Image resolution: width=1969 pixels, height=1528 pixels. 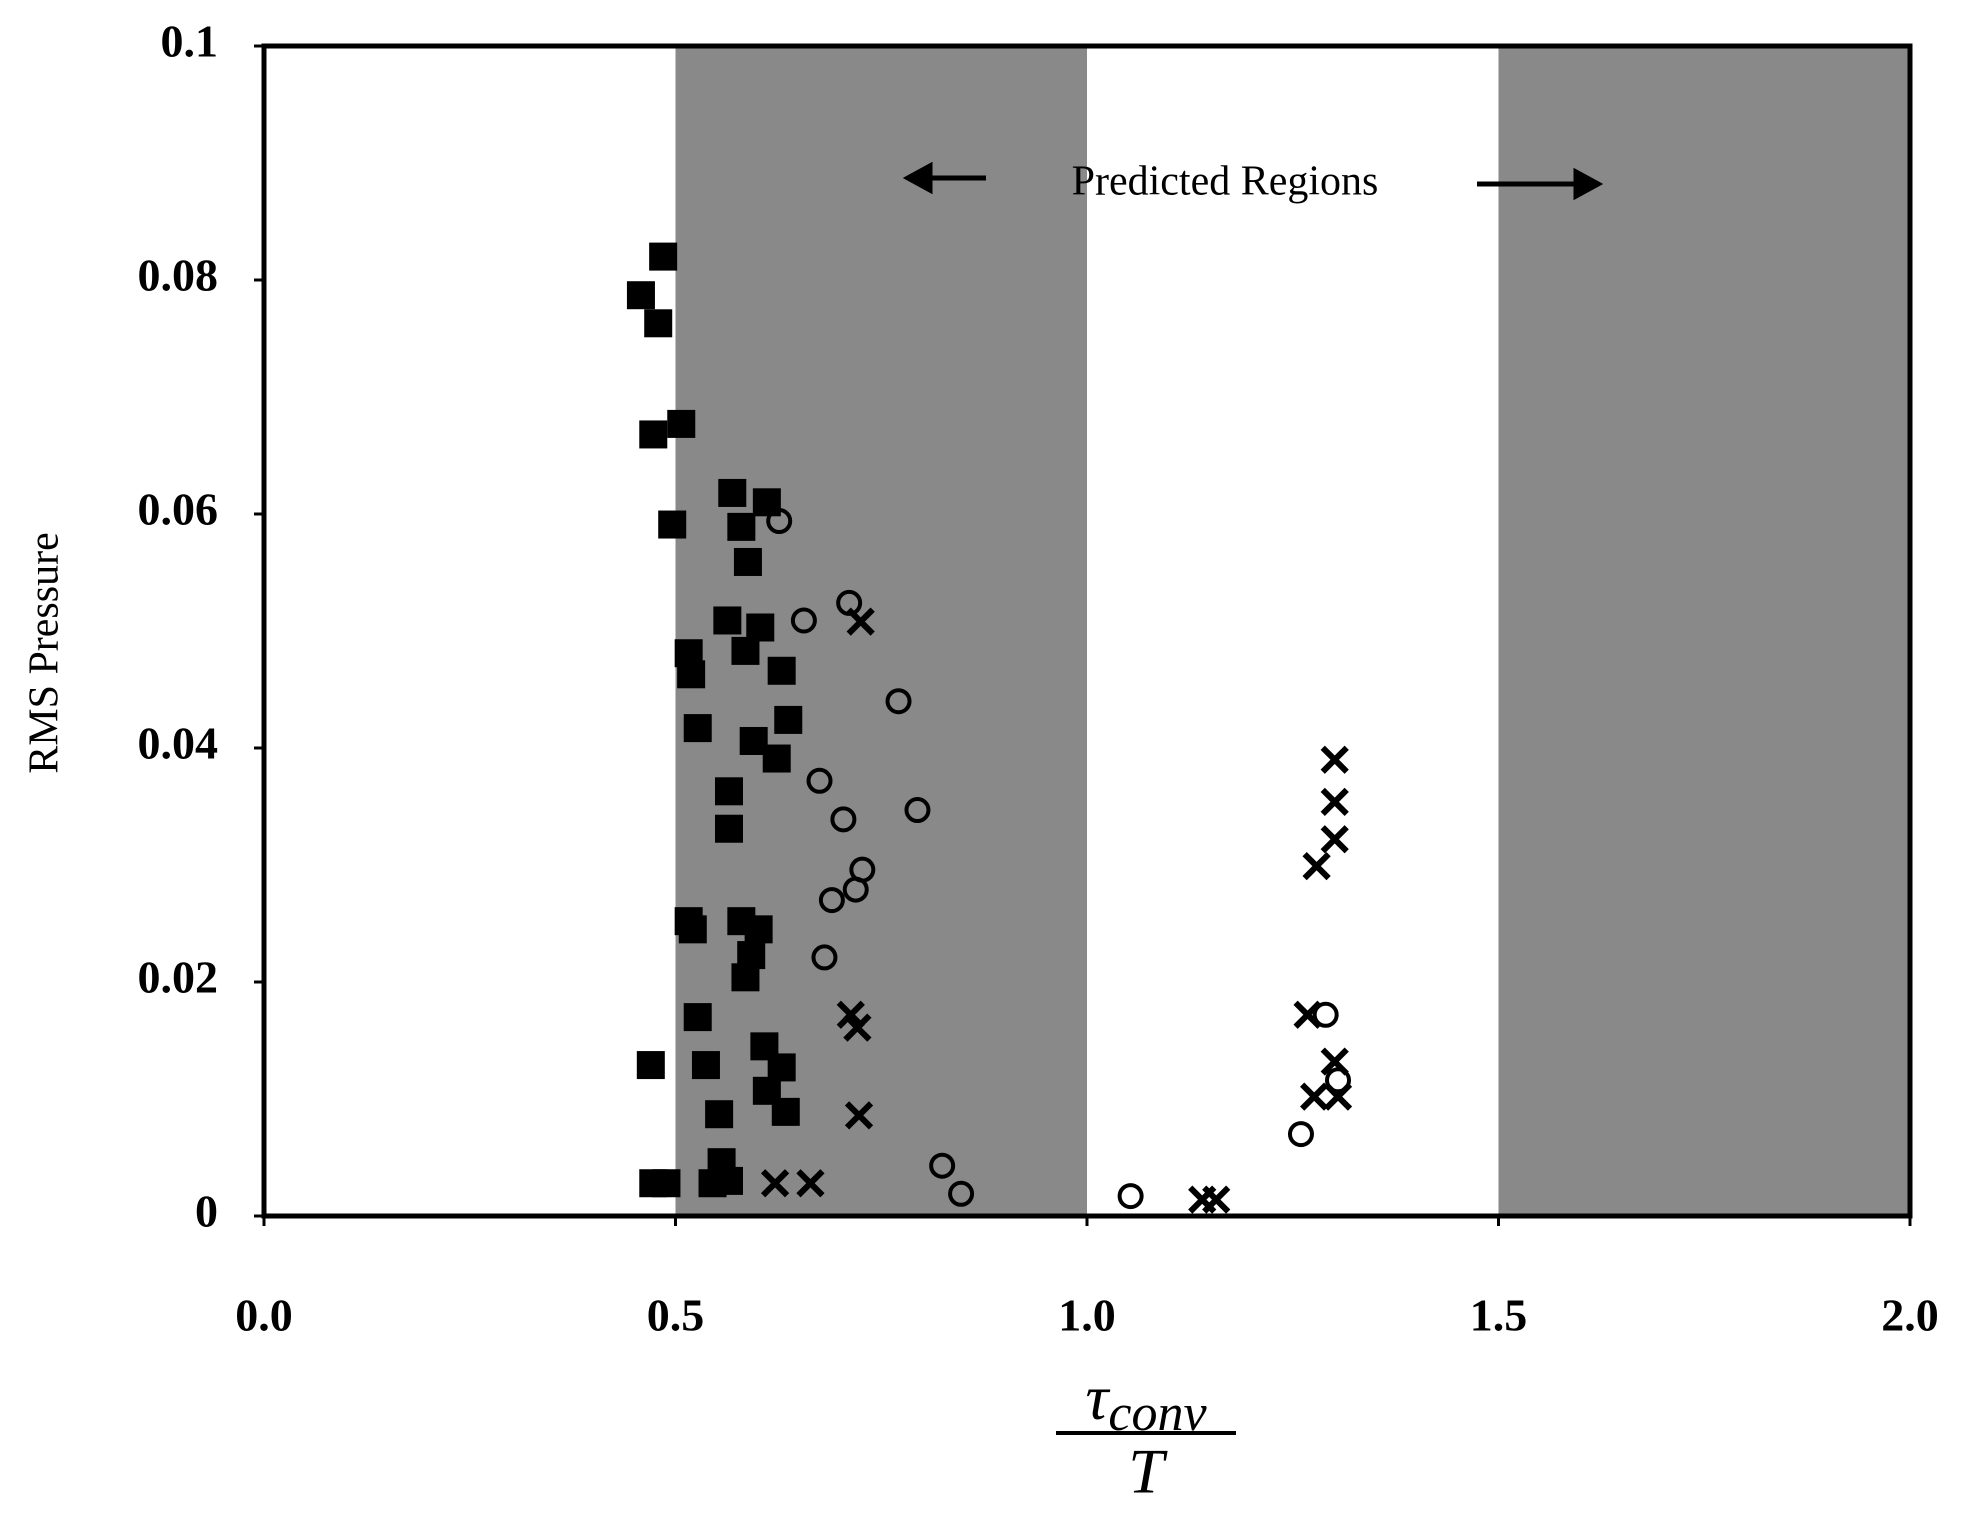 I want to click on x-label-numerator: τ, so click(x=1097, y=1397).